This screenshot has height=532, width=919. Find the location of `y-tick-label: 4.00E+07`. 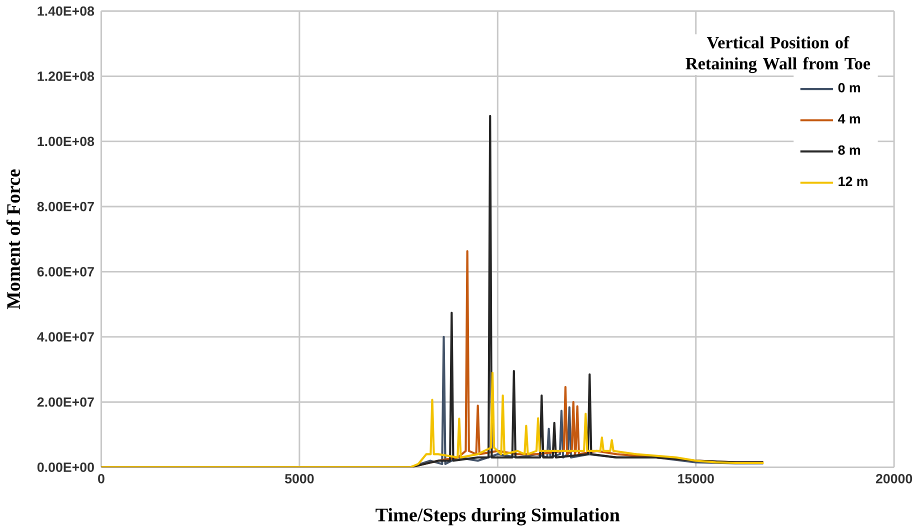

y-tick-label: 4.00E+07 is located at coordinates (65, 337).